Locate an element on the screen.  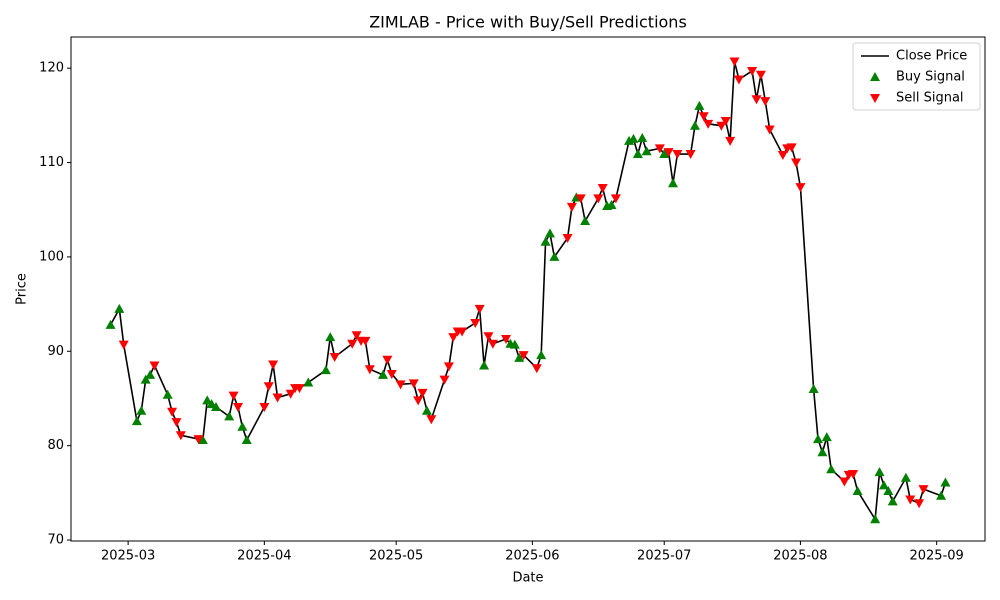
x-tick-label: 2025-06 is located at coordinates (532, 556).